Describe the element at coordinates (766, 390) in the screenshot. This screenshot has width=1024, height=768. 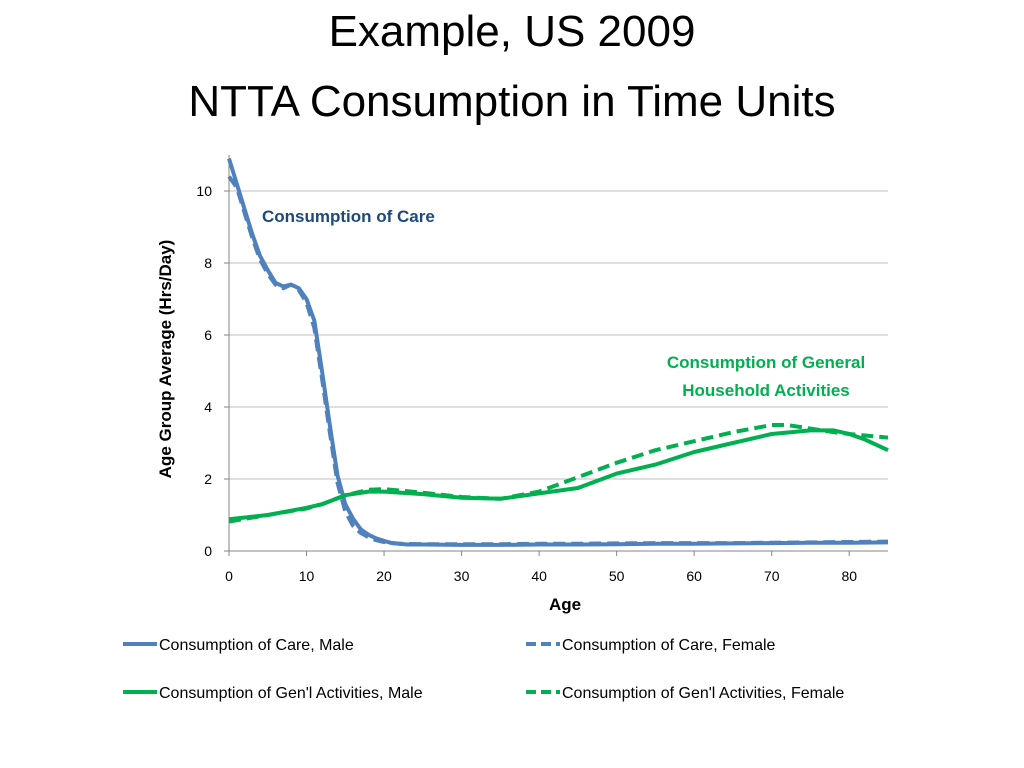
I see `annotation-general-line-2: Household Activities` at that location.